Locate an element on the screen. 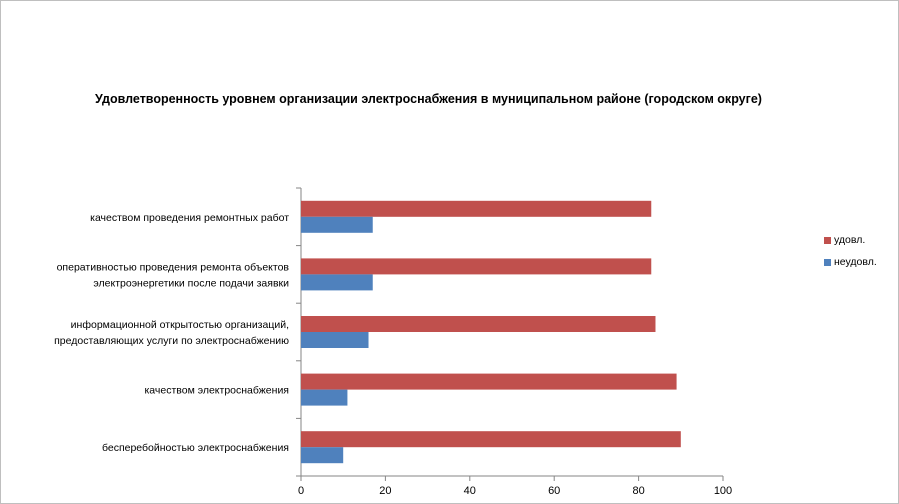 The image size is (899, 504). legend-label-satisfied: удовл. is located at coordinates (850, 240).